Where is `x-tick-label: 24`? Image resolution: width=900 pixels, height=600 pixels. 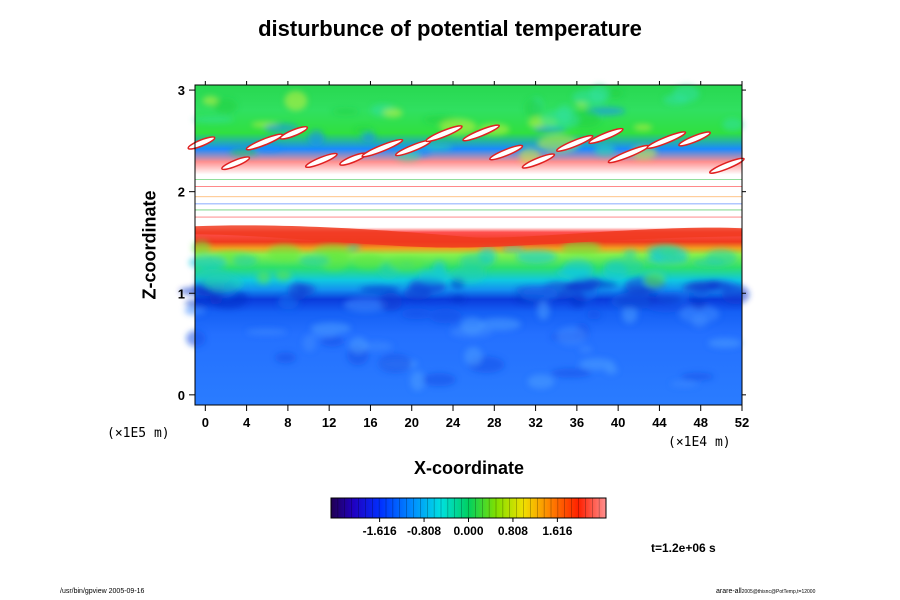 x-tick-label: 24 is located at coordinates (453, 422).